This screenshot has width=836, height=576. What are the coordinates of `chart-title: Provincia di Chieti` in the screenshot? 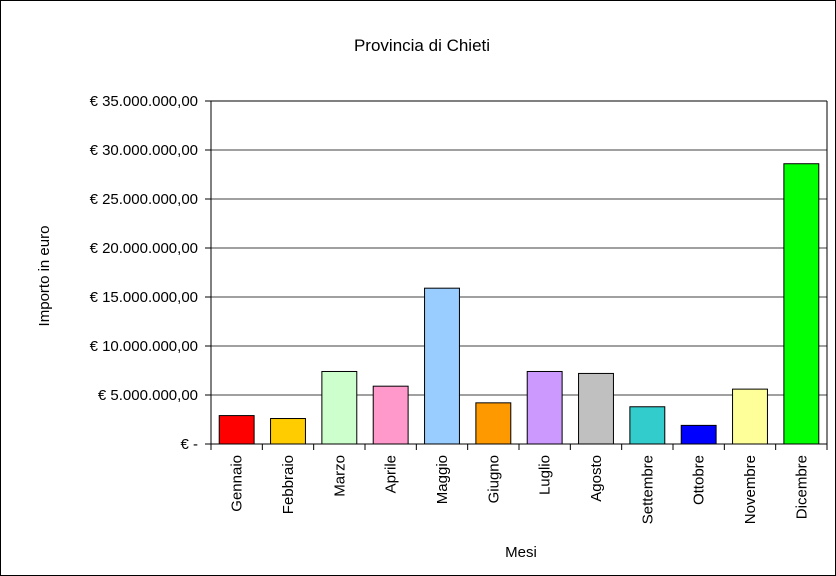 It's located at (422, 45).